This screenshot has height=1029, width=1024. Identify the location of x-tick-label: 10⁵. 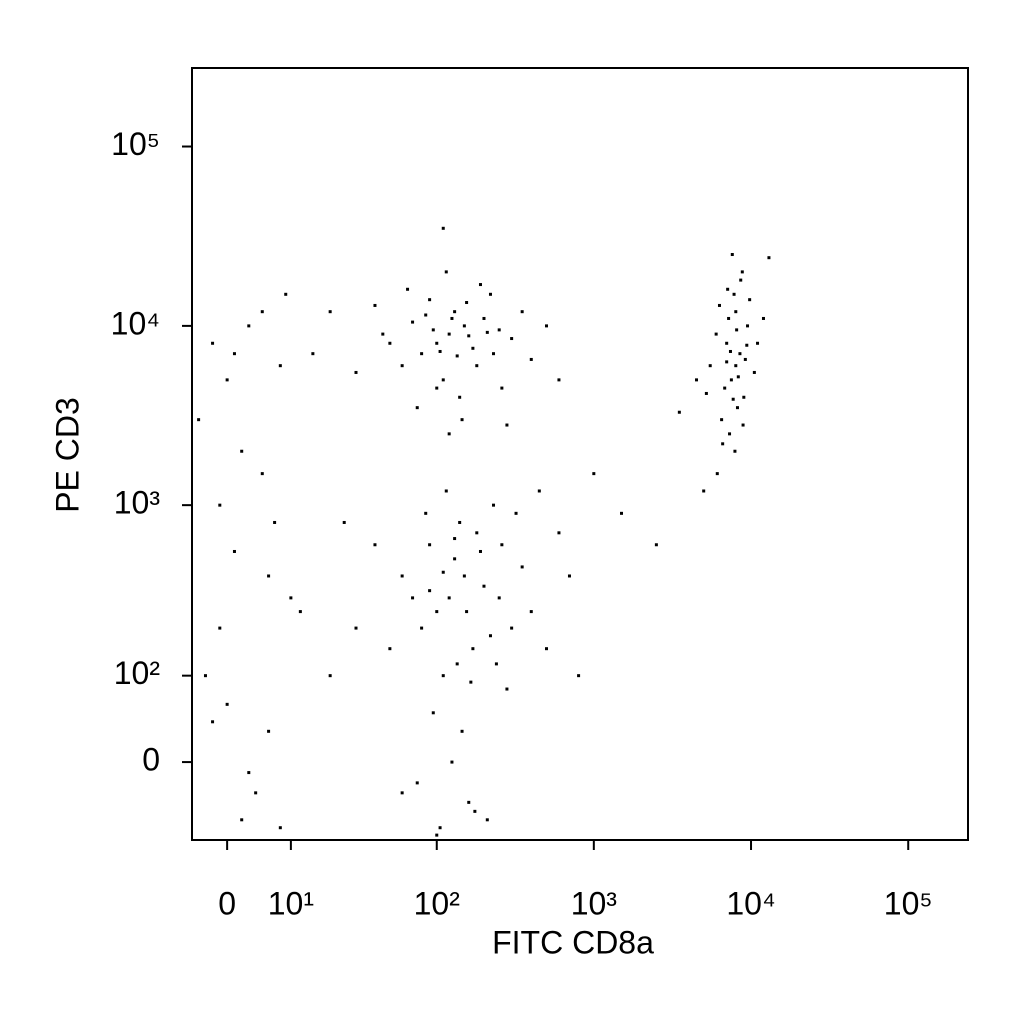
(908, 903).